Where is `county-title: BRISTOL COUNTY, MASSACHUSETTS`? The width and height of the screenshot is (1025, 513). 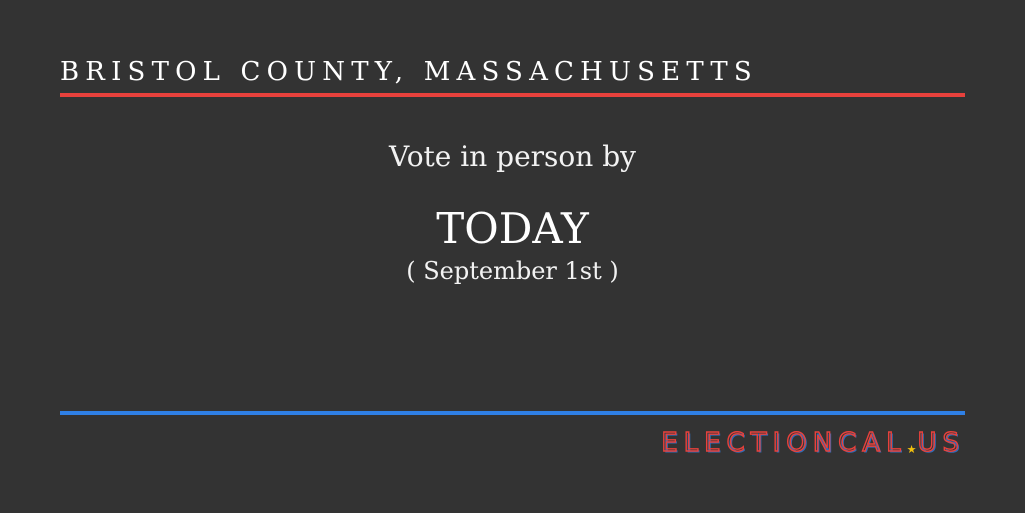
county-title: BRISTOL COUNTY, MASSACHUSETTS is located at coordinates (409, 72).